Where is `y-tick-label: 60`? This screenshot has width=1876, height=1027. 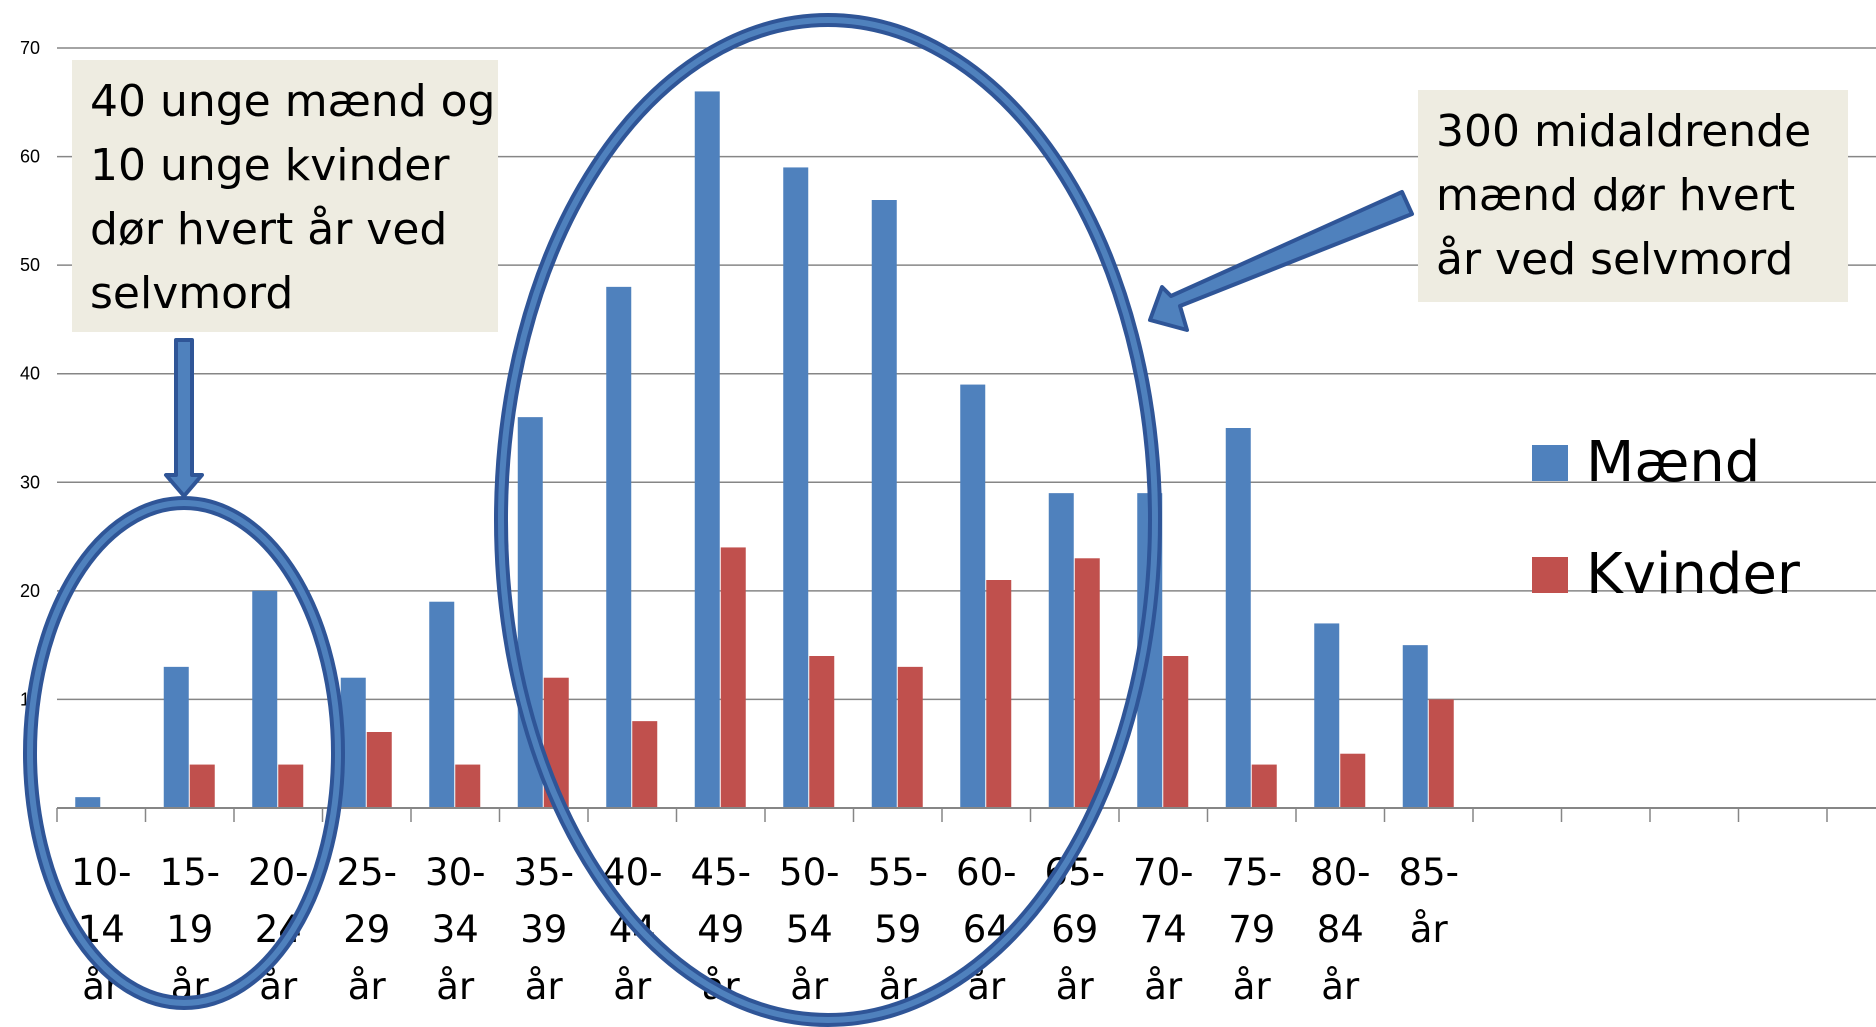 y-tick-label: 60 is located at coordinates (30, 157).